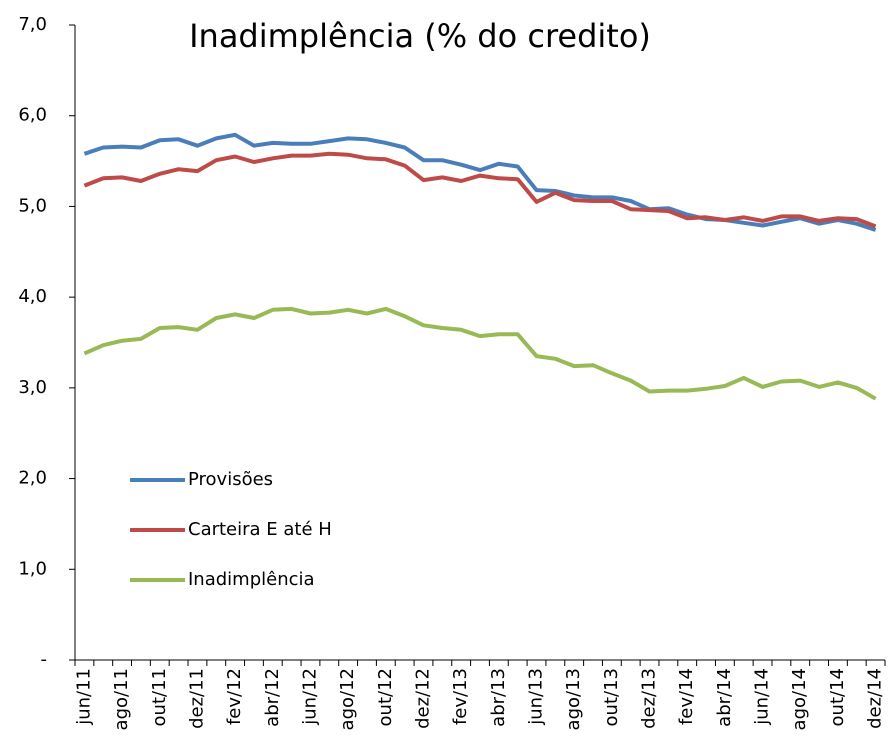  I want to click on x-tick-label: out/11, so click(159, 697).